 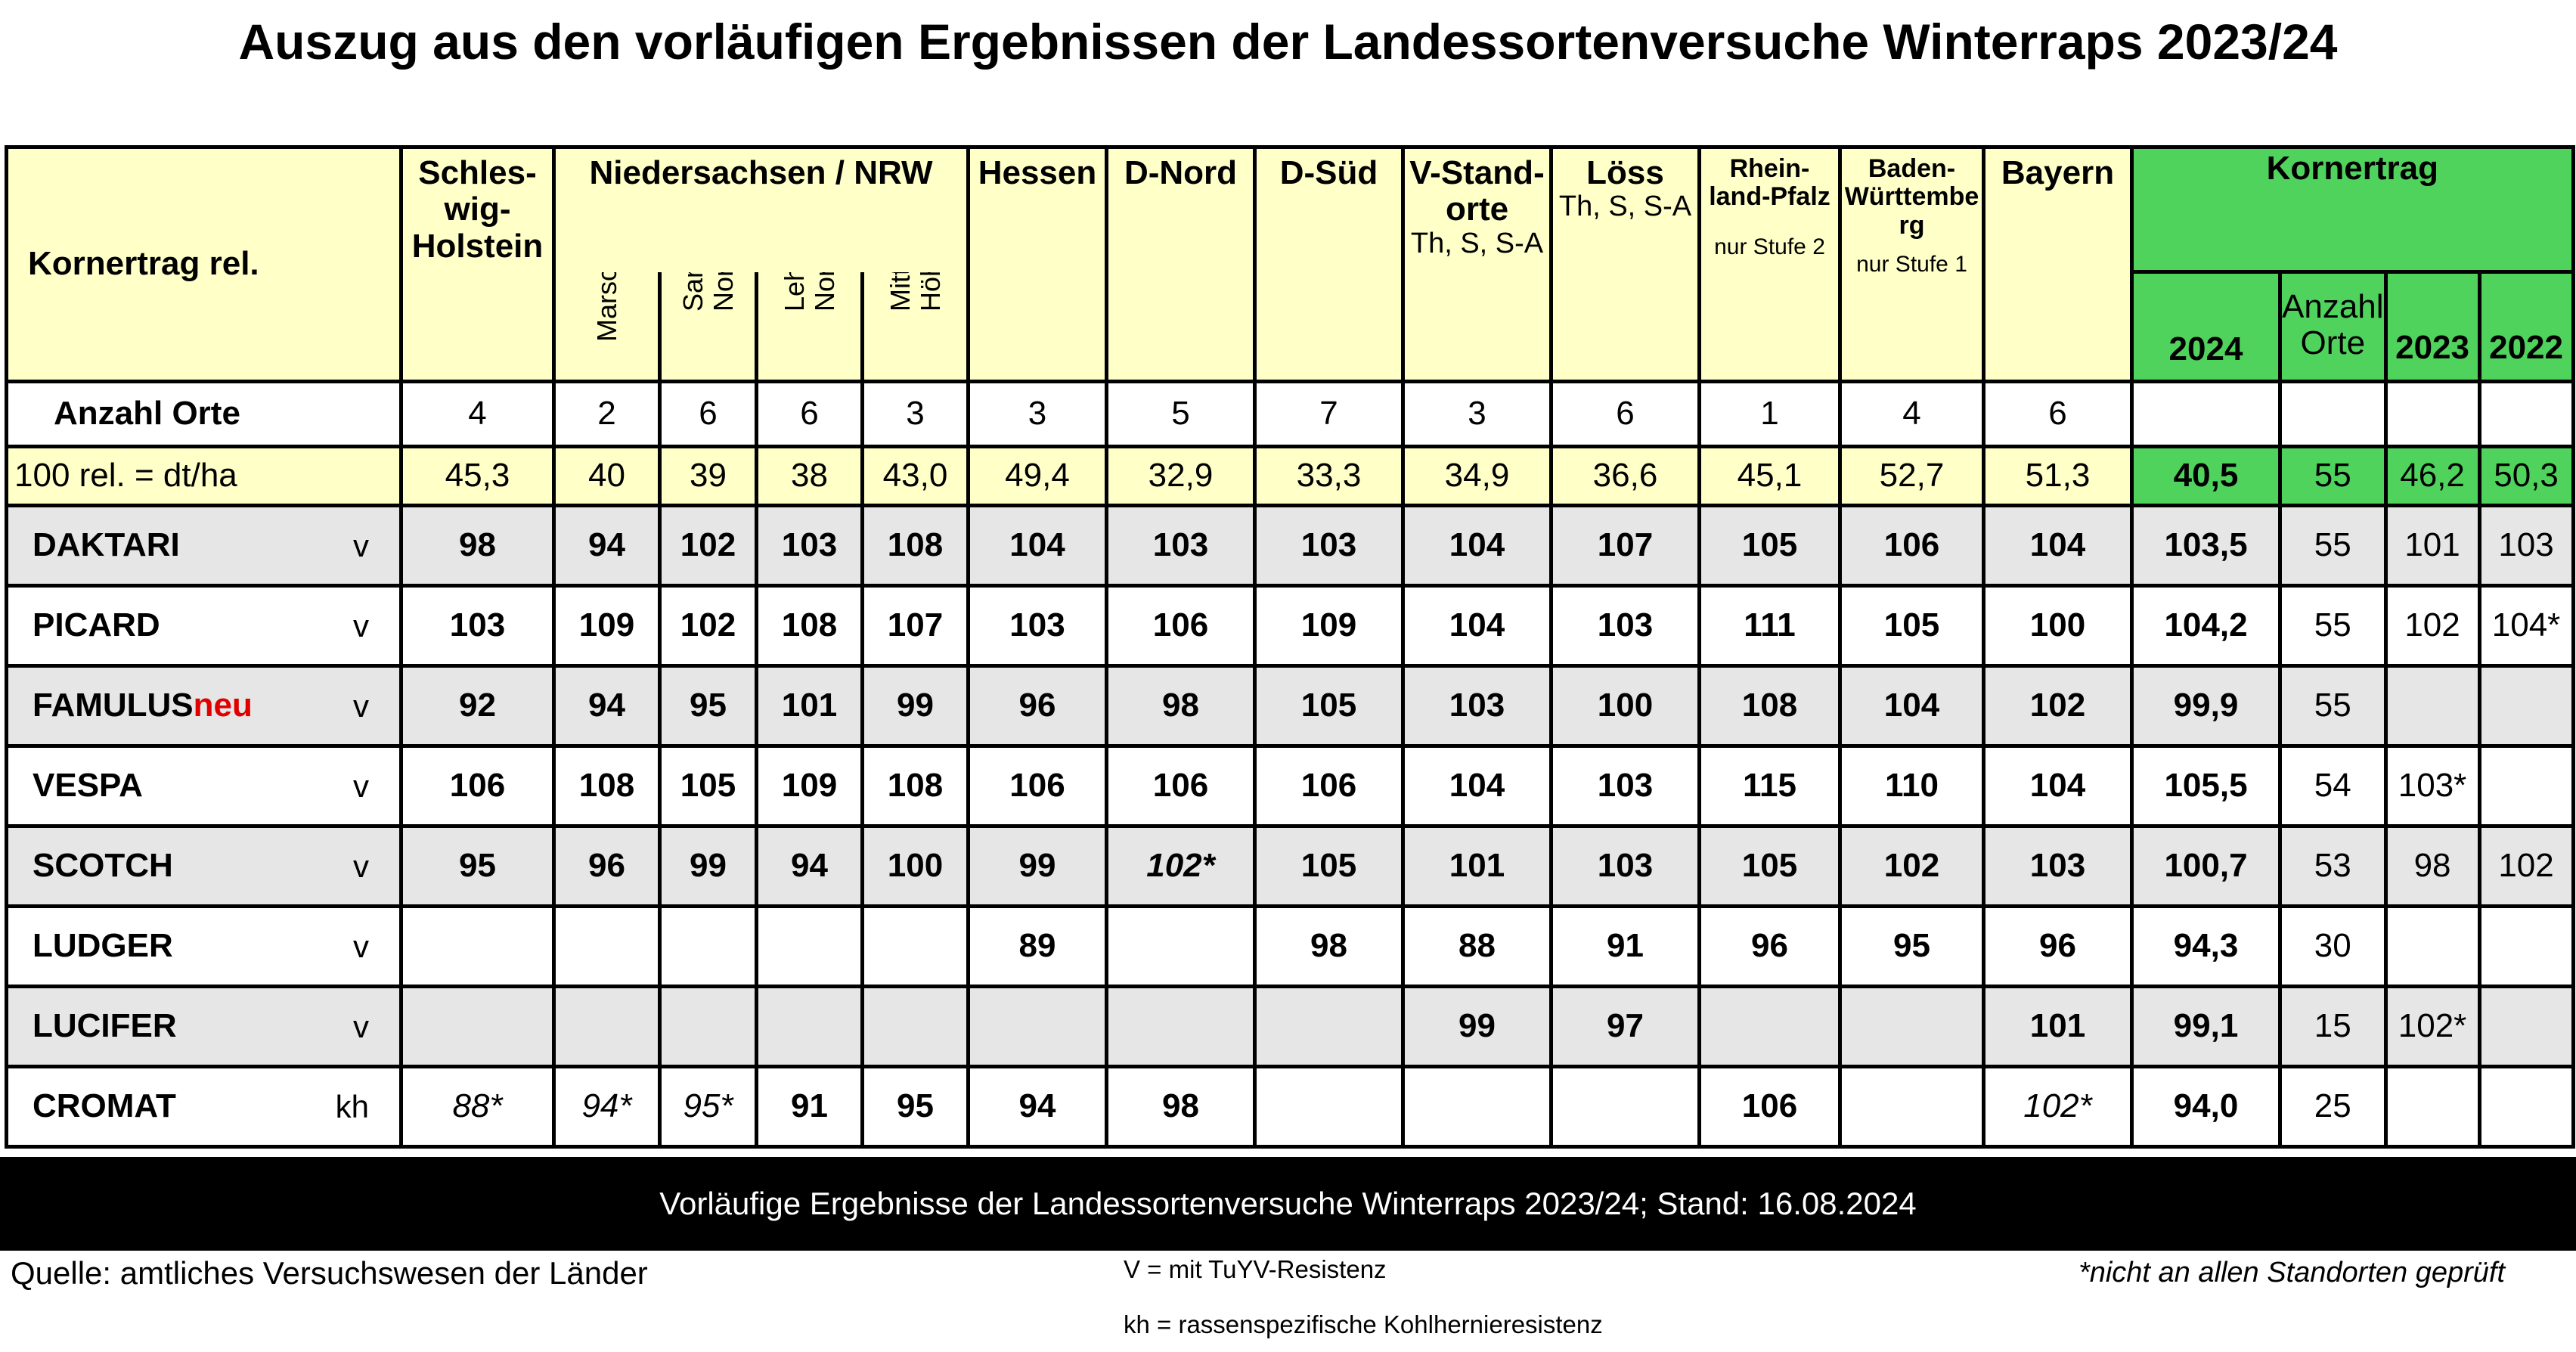 I want to click on reference-kornertrag-2024: 40,5, so click(x=2206, y=476).